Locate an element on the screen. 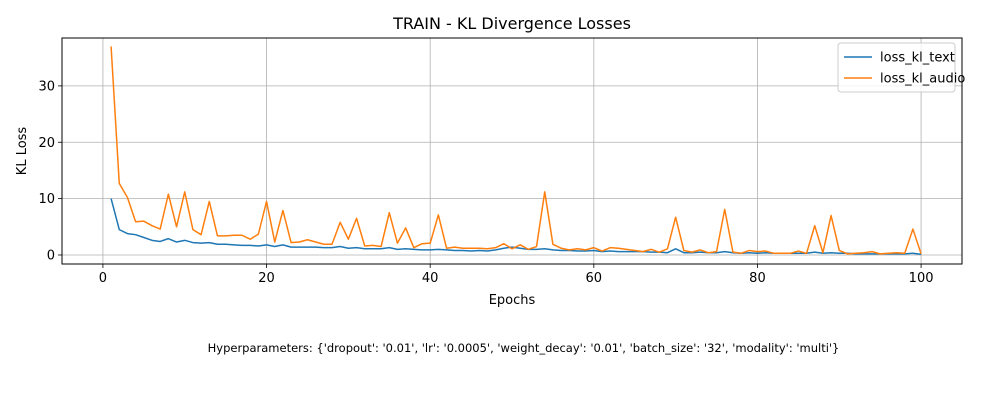 Image resolution: width=1000 pixels, height=400 pixels. x-tick-label: 80 is located at coordinates (757, 278).